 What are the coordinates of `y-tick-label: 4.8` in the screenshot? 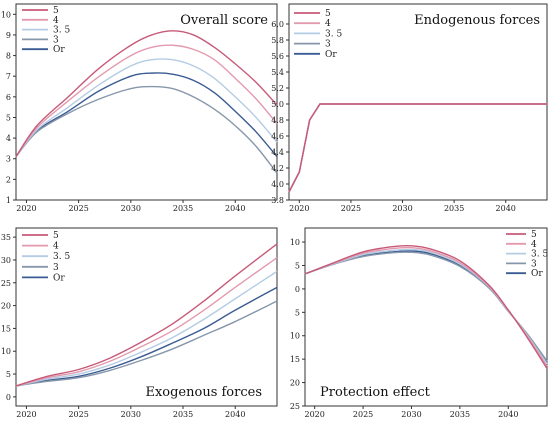 It's located at (277, 120).